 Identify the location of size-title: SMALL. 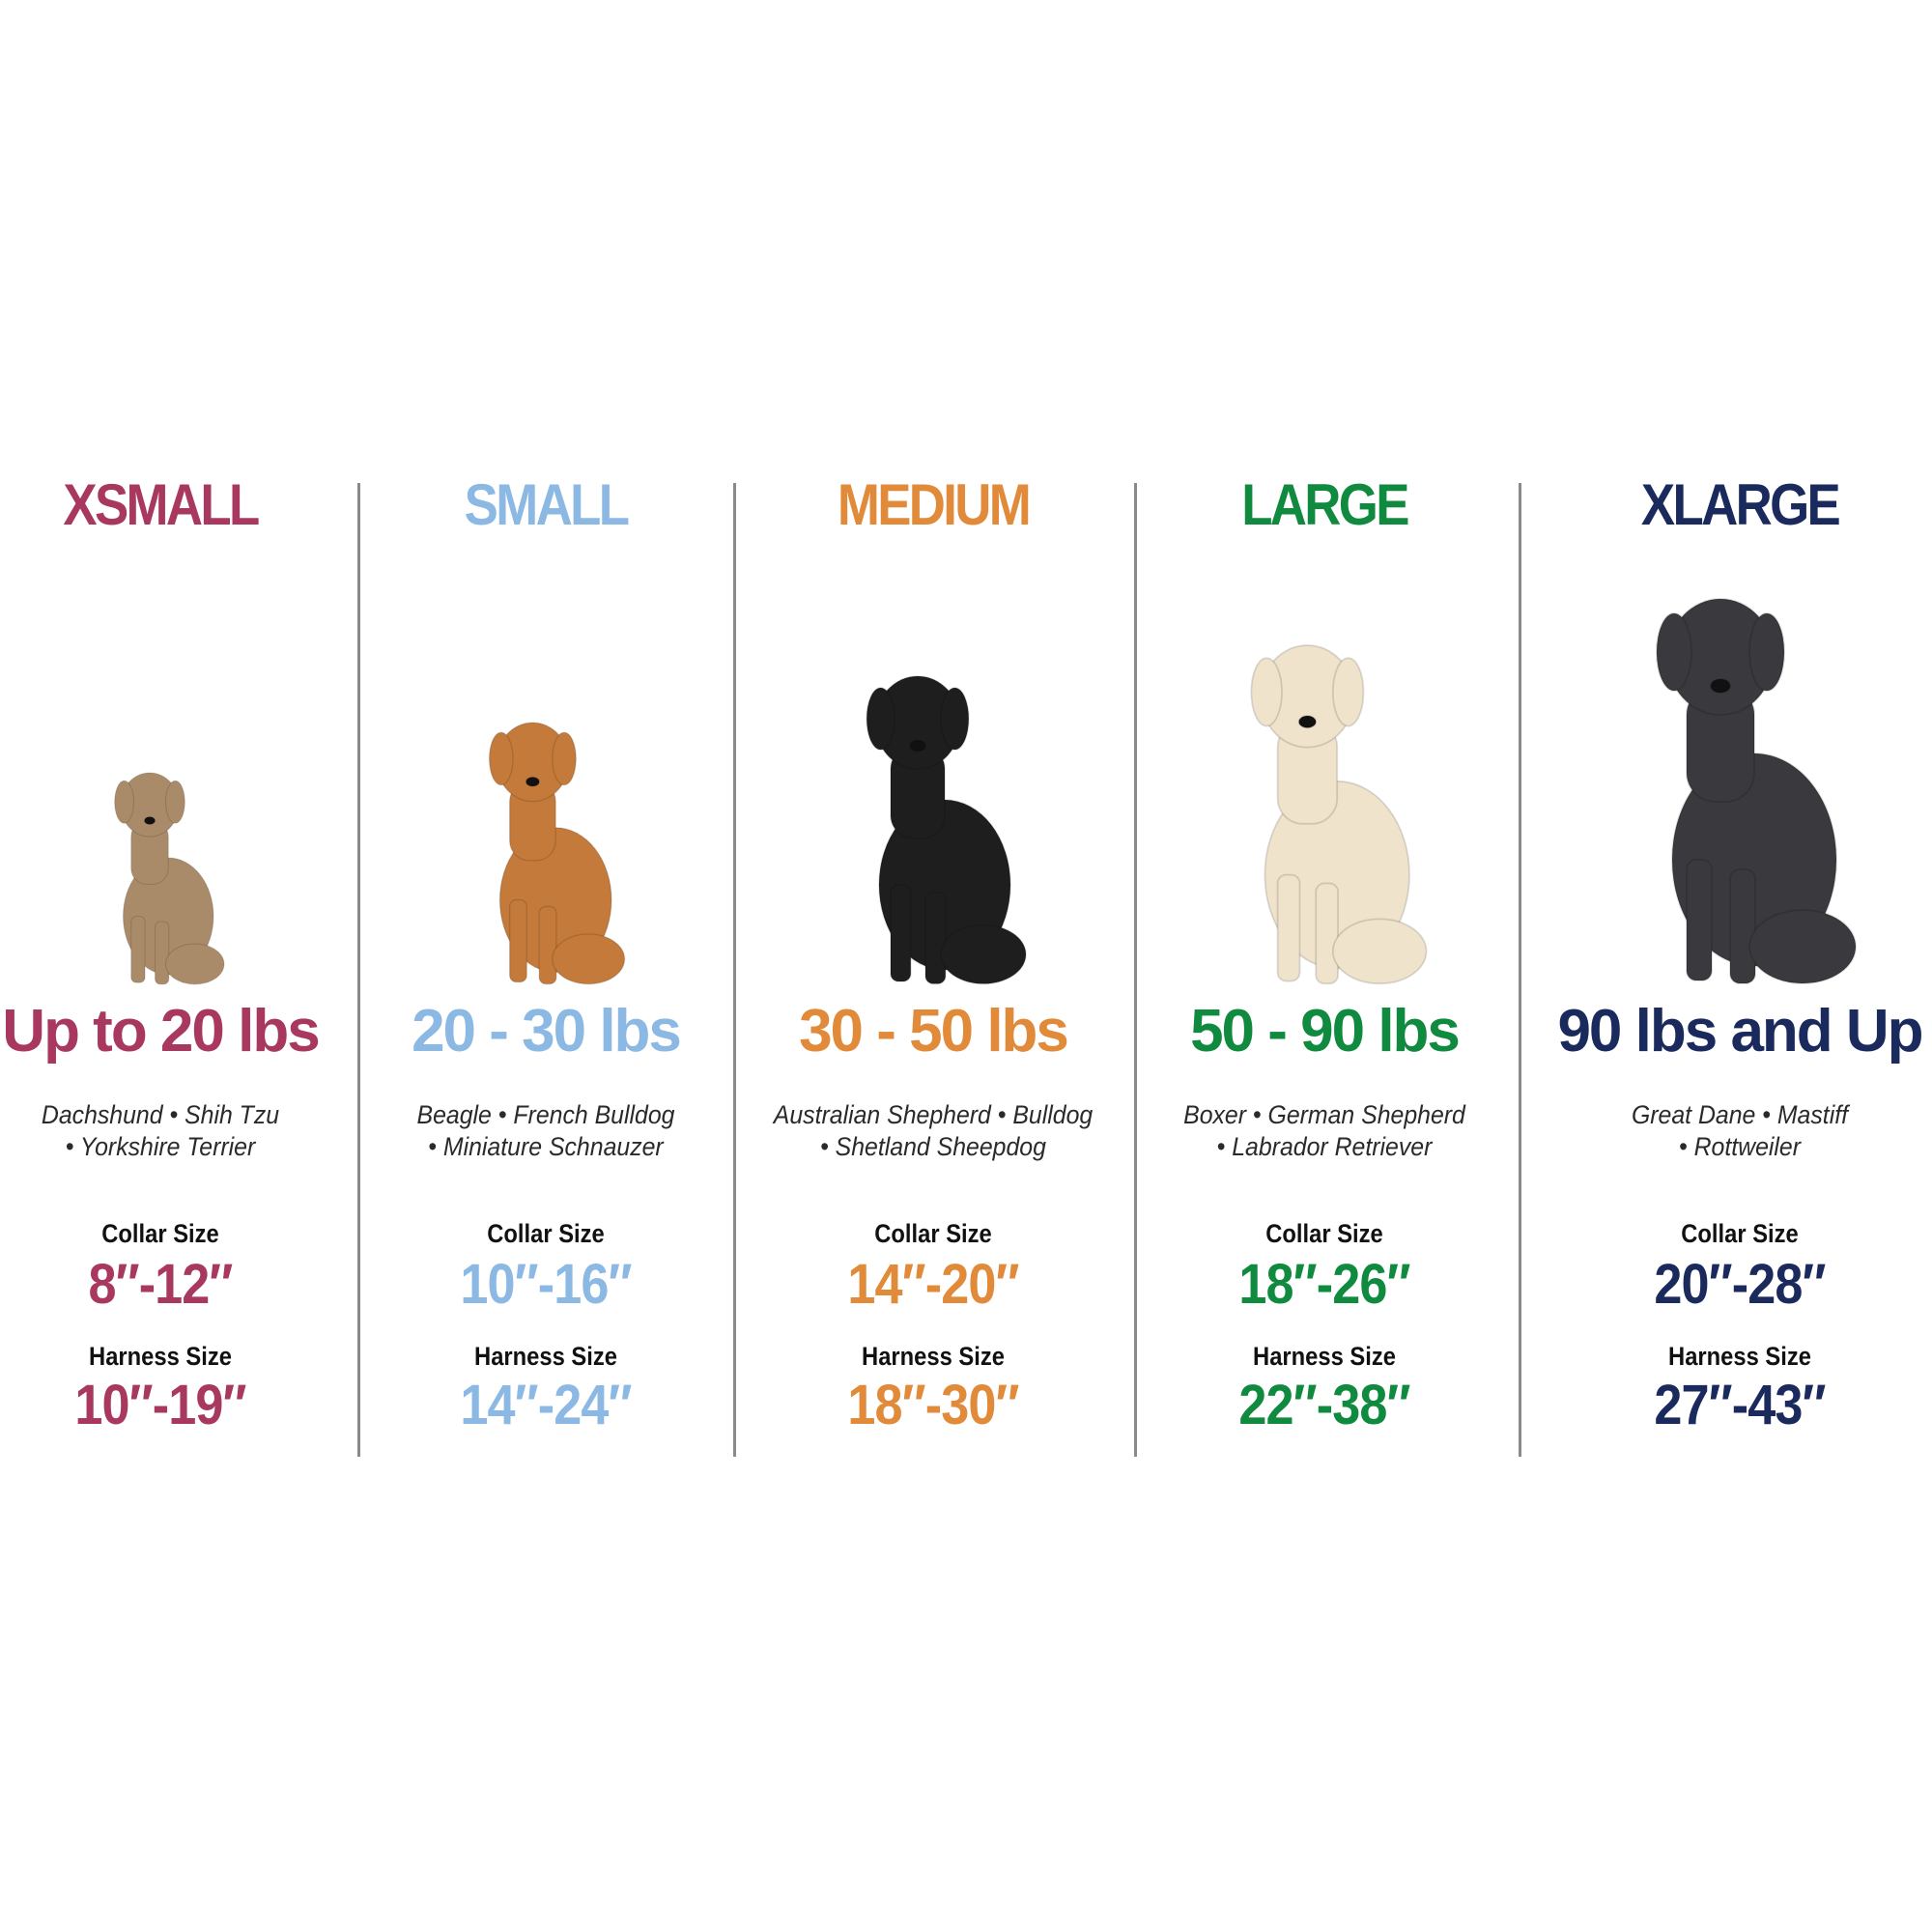
(547, 505).